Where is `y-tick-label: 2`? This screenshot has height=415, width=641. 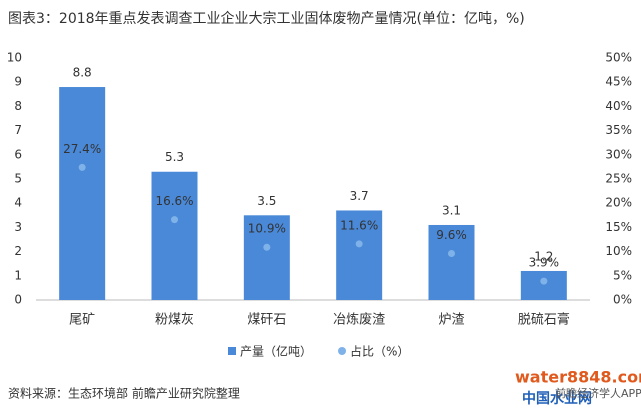 y-tick-label: 2 is located at coordinates (18, 251).